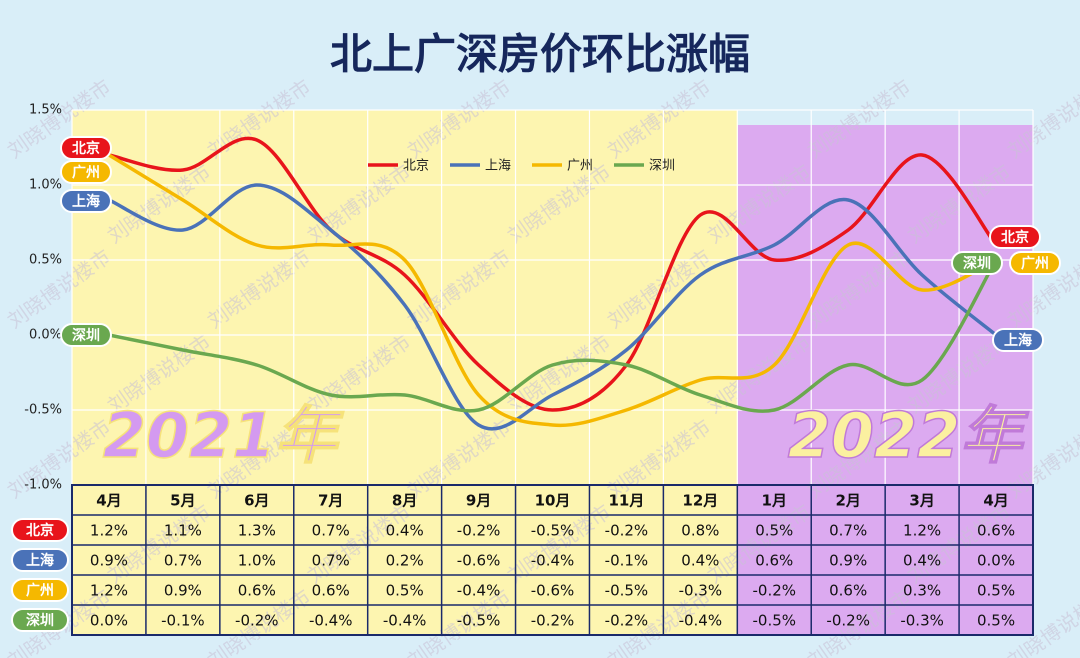 This screenshot has height=658, width=1080. I want to click on year-annotation: 2022年, so click(909, 435).